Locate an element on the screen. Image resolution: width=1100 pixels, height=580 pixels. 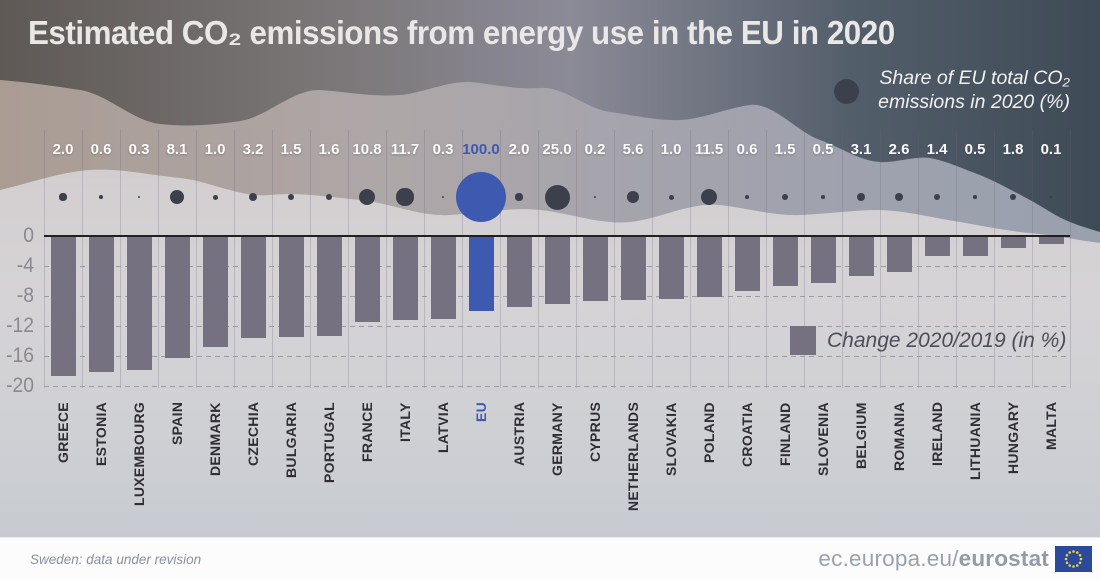
country-label: SLOVENIA is located at coordinates (823, 439).